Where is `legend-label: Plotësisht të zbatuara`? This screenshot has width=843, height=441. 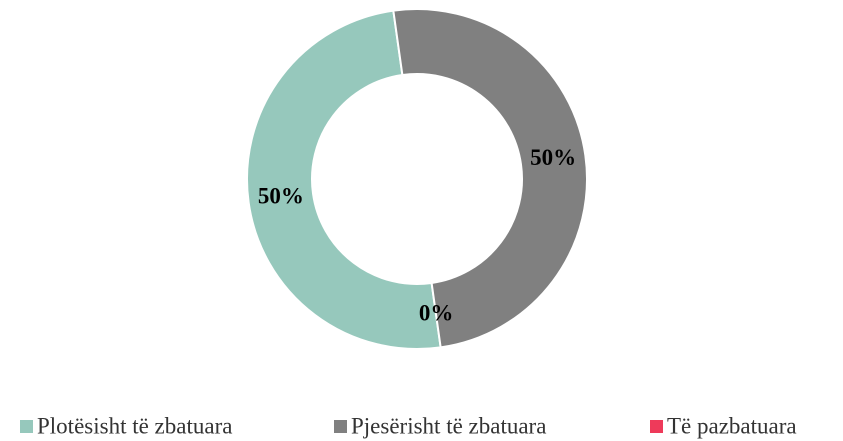
legend-label: Plotësisht të zbatuara is located at coordinates (134, 425).